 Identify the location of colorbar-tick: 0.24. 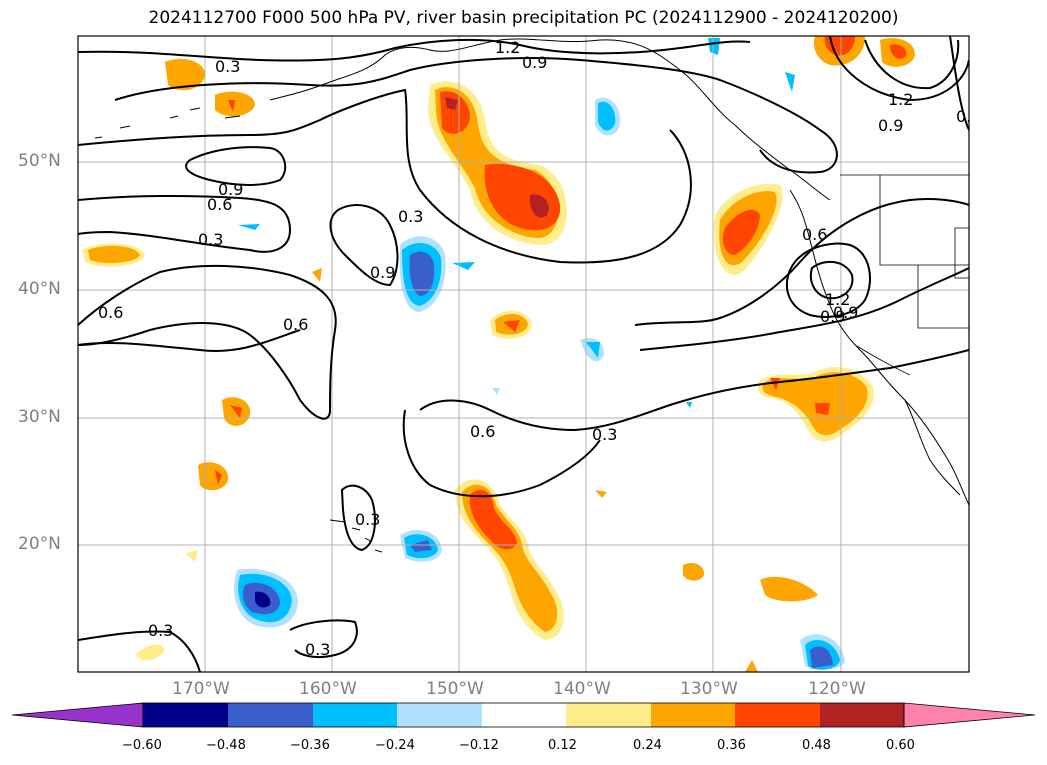
(647, 745).